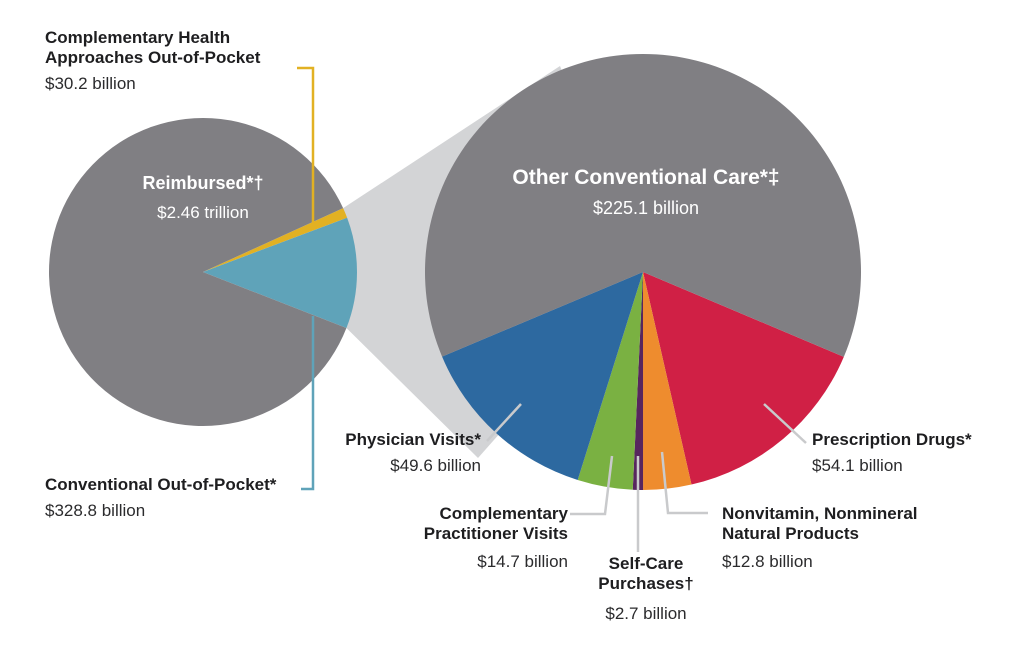 This screenshot has width=1024, height=658. What do you see at coordinates (684, 483) in the screenshot?
I see `leader-nonvitamin` at bounding box center [684, 483].